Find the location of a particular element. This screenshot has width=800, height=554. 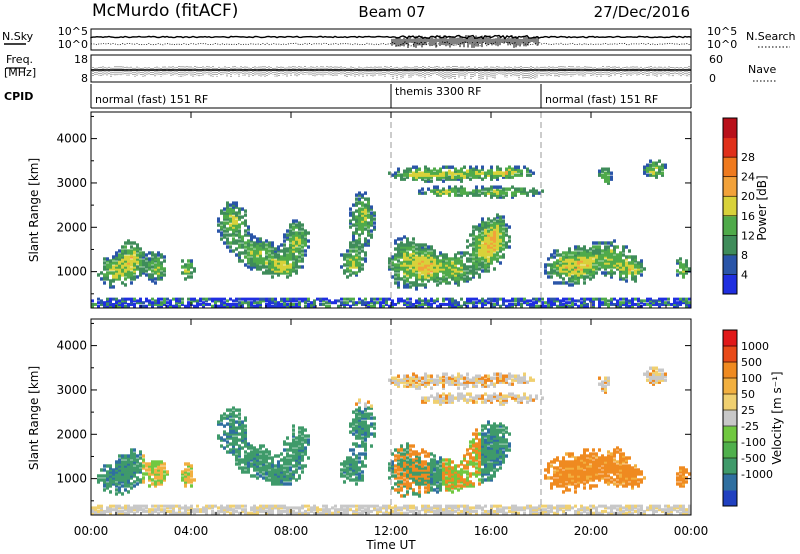

colorbar-tick-label: 12 is located at coordinates (748, 235).